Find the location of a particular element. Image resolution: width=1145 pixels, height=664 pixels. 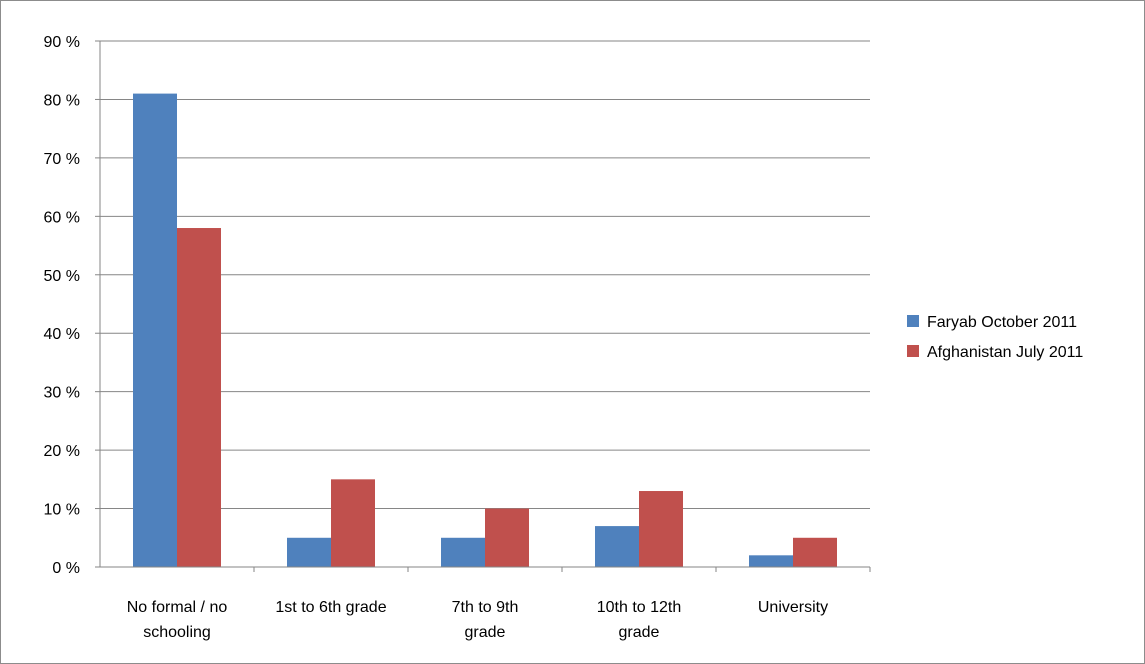

x-tick-label: 7th to 9th grade is located at coordinates (485, 620).